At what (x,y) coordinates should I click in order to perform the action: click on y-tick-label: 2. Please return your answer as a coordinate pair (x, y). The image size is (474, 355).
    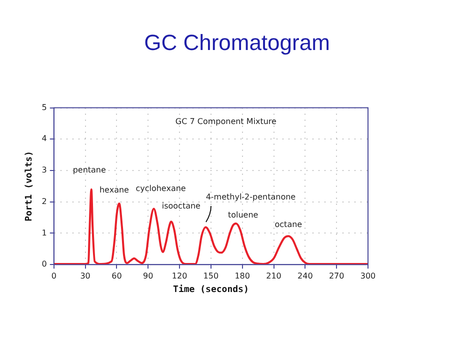
    Looking at the image, I should click on (44, 201).